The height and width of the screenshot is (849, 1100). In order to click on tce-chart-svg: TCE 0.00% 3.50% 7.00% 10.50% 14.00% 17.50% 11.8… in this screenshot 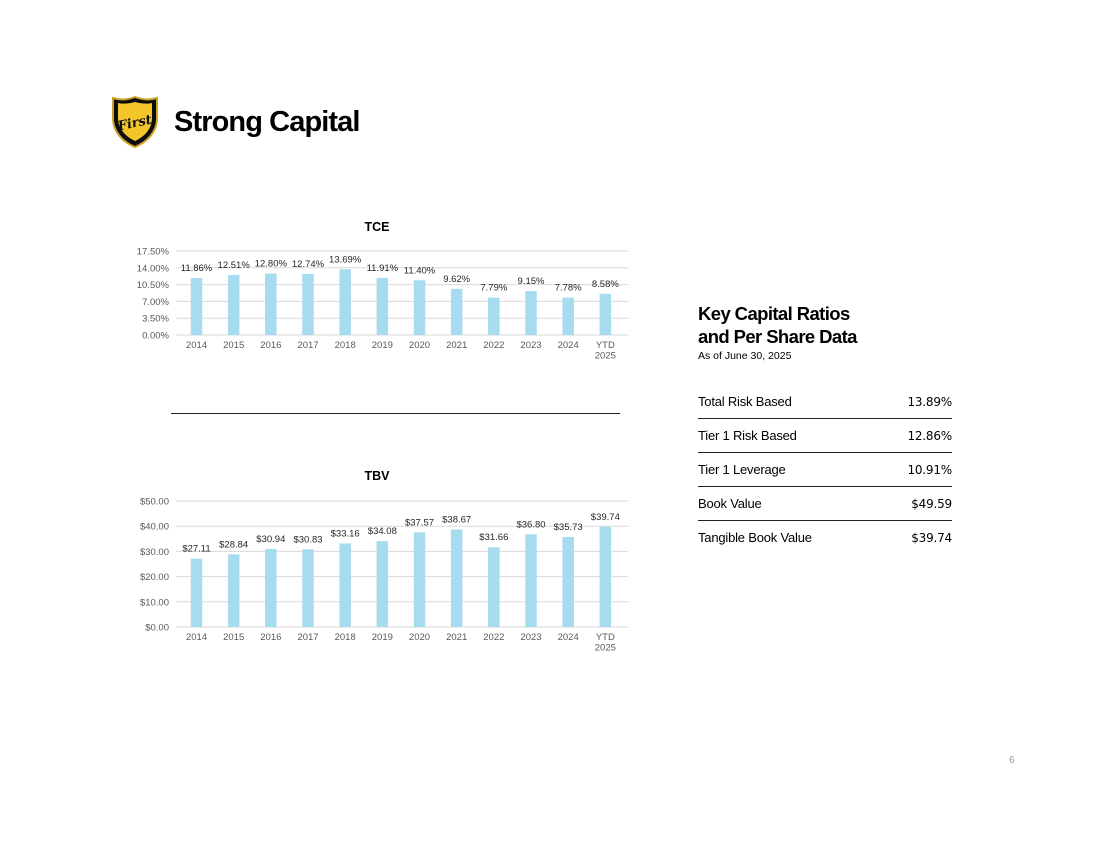, I will do `click(382, 291)`.